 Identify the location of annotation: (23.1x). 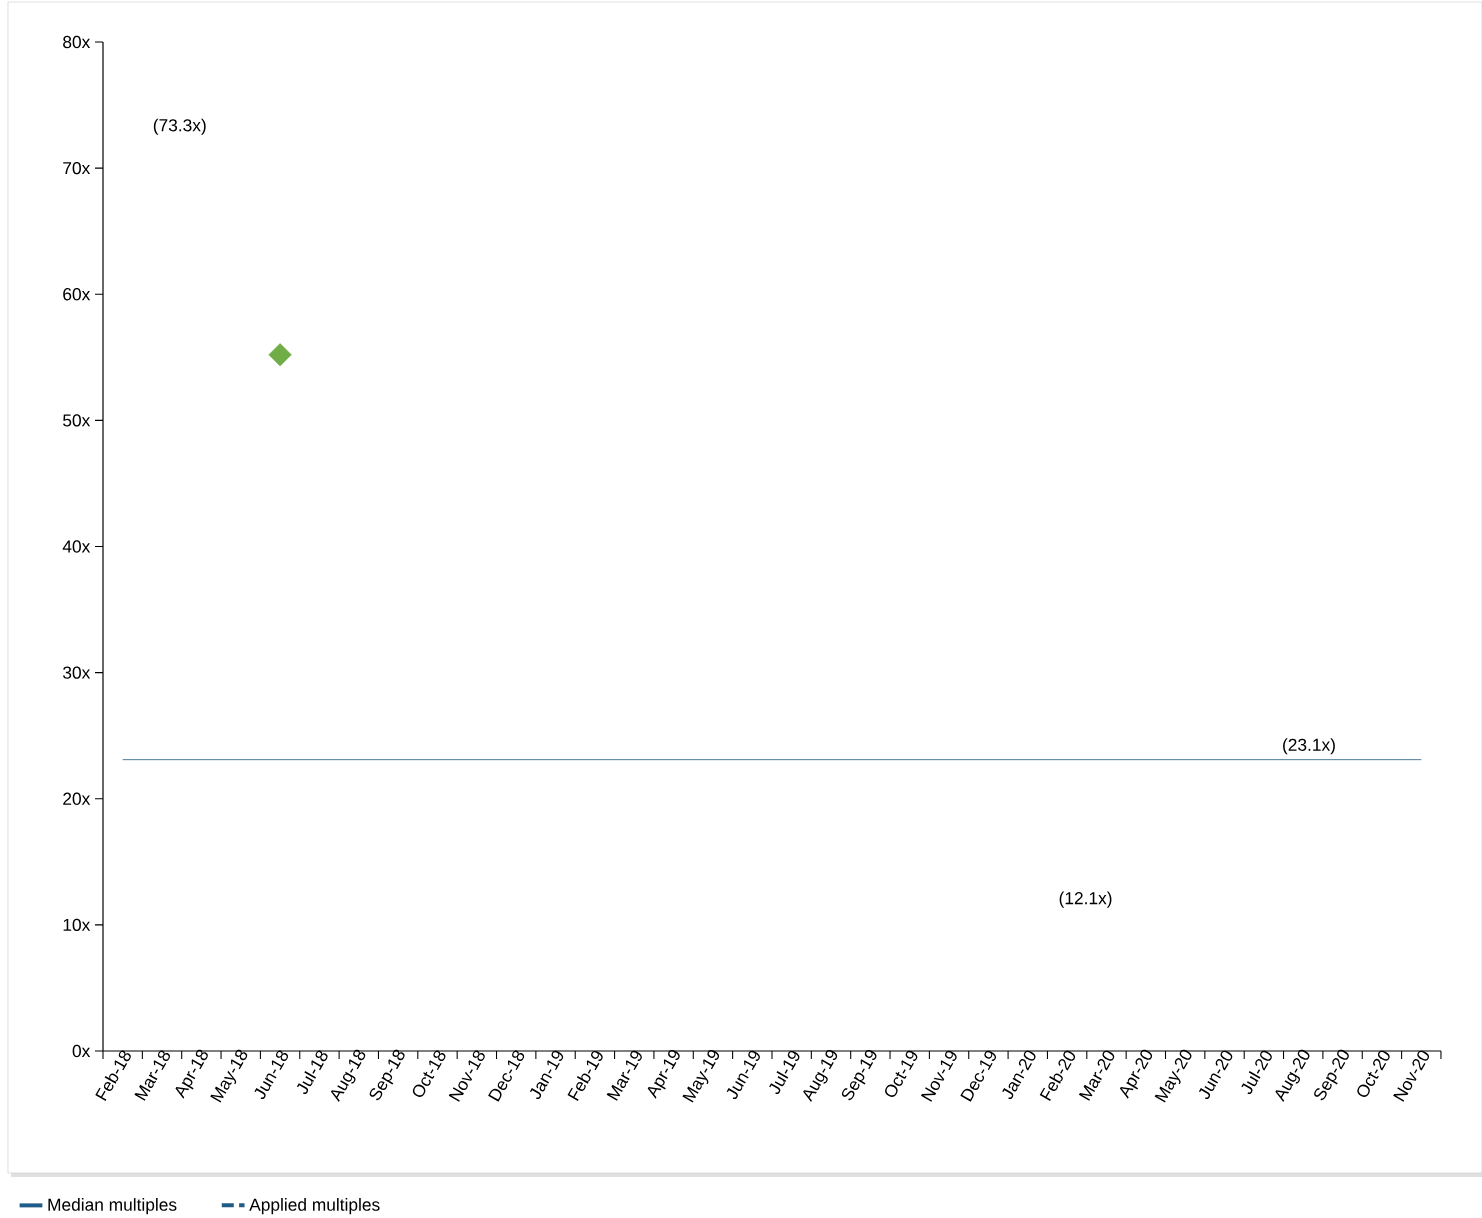
(1309, 746).